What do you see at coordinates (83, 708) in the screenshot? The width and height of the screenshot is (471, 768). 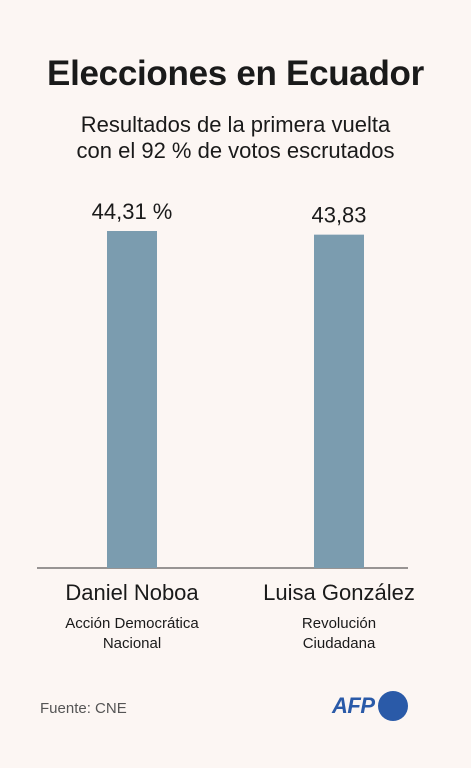 I see `source-note: Fuente: CNE` at bounding box center [83, 708].